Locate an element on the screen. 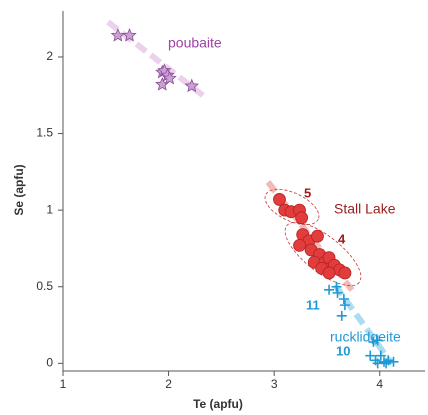 The image size is (428, 415). trend-line is located at coordinates (363, 324).